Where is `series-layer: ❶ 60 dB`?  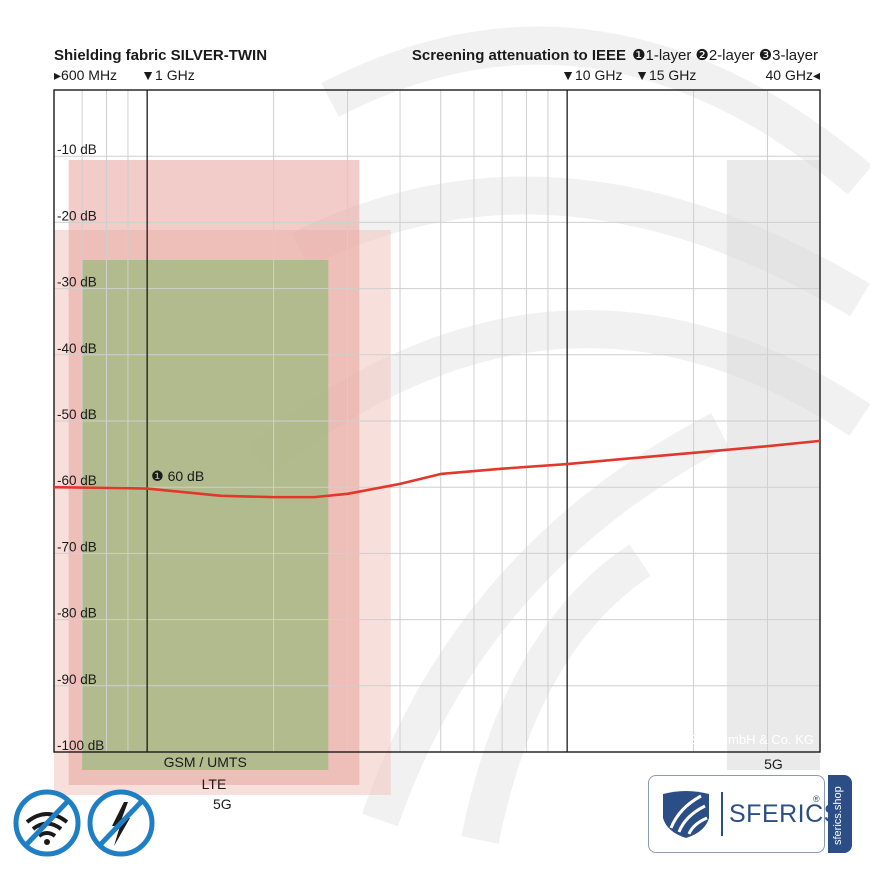
series-layer: ❶ 60 dB is located at coordinates (437, 469).